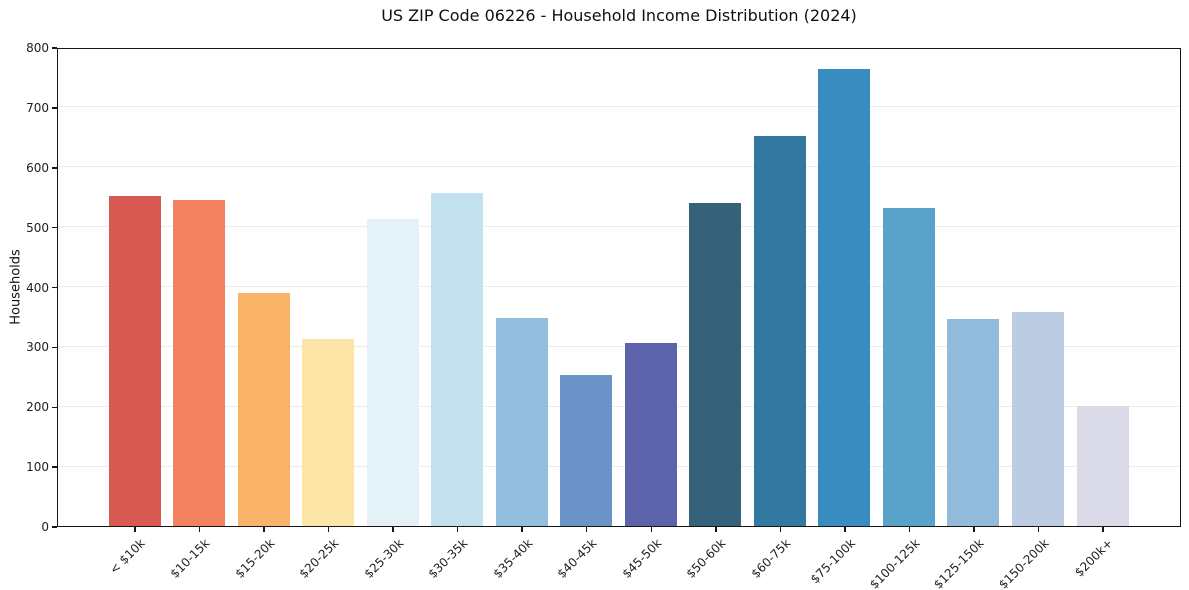 This screenshot has width=1189, height=590. I want to click on x-tick-label-2: $15-20k, so click(254, 558).